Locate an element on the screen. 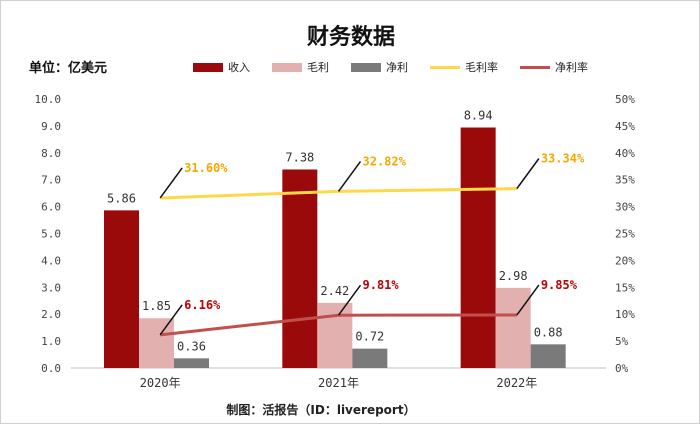  gross-margin-label: 33.34% is located at coordinates (563, 159).